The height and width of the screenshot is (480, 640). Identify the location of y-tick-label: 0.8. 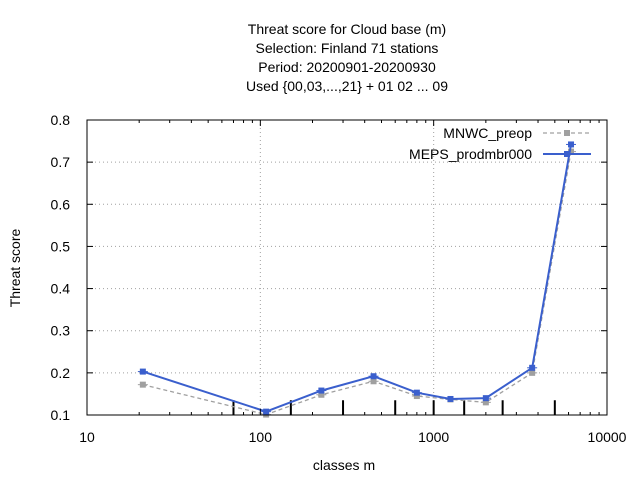
(61, 120).